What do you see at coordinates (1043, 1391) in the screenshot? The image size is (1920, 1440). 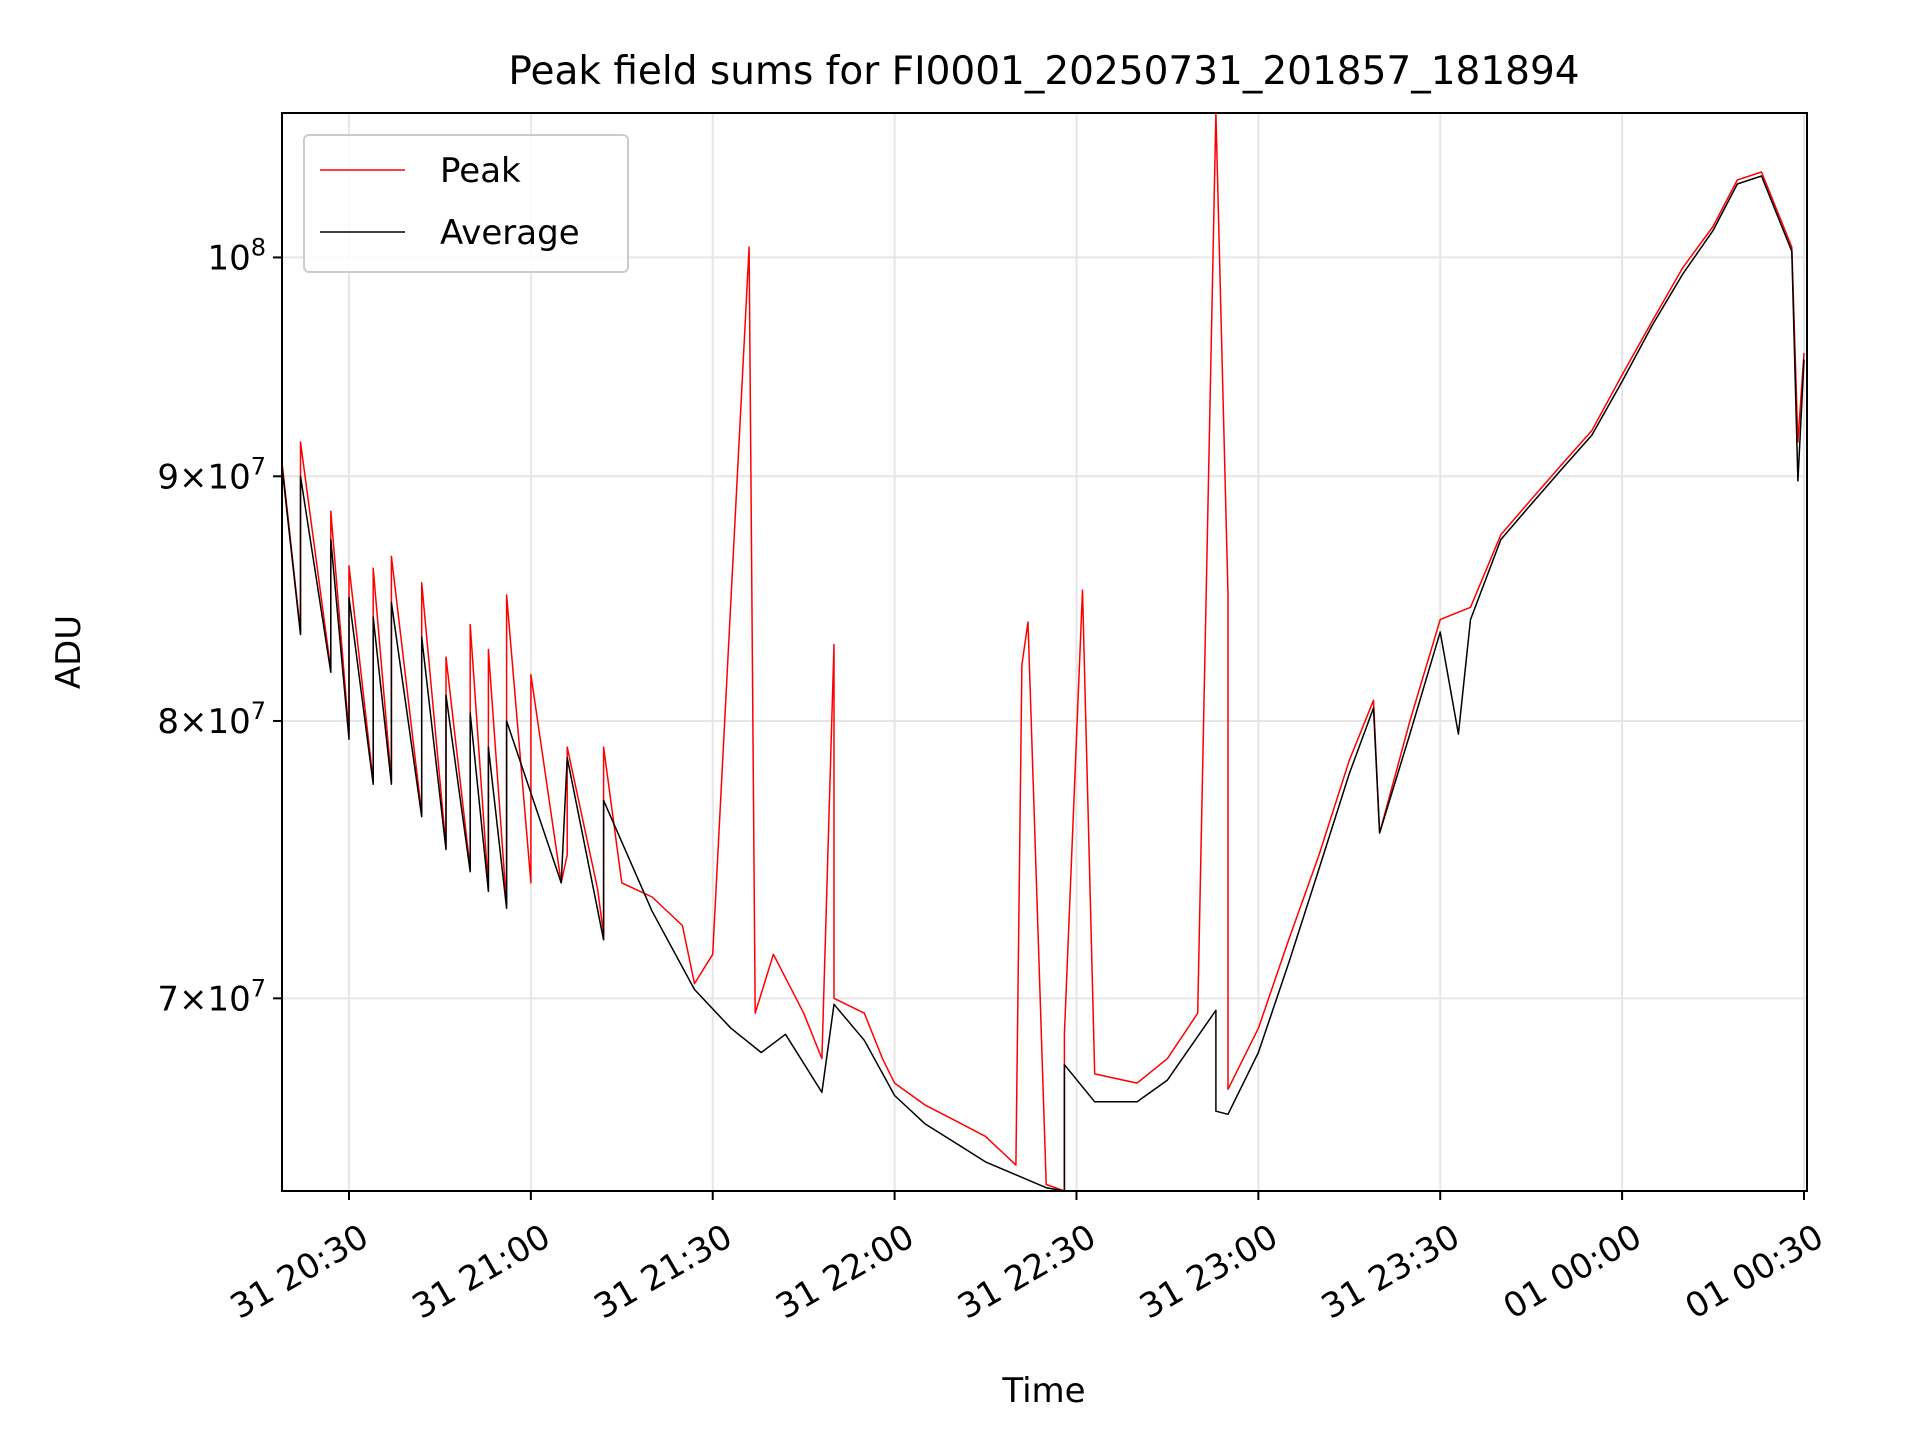 I see `x-axis-label: Time` at bounding box center [1043, 1391].